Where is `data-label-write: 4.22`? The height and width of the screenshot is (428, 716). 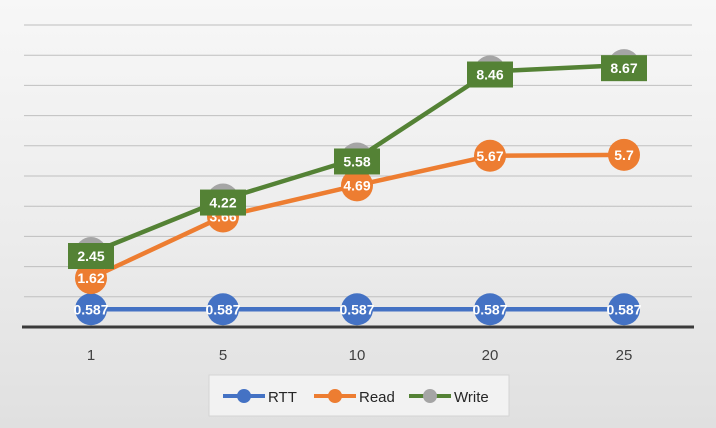 data-label-write: 4.22 is located at coordinates (222, 203).